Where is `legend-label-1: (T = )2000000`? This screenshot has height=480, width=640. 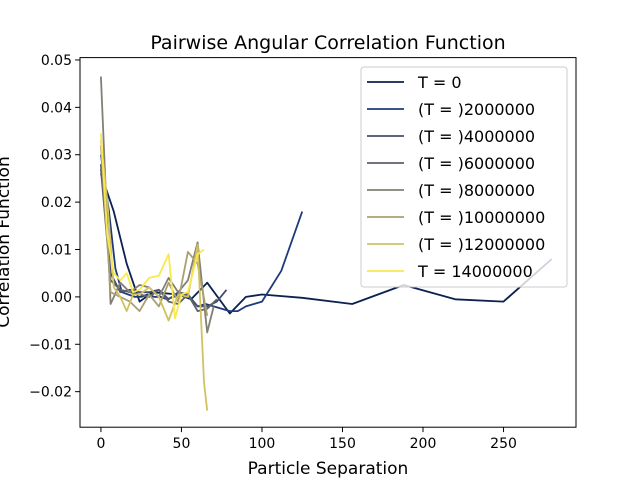
legend-label-1: (T = )2000000 is located at coordinates (476, 109).